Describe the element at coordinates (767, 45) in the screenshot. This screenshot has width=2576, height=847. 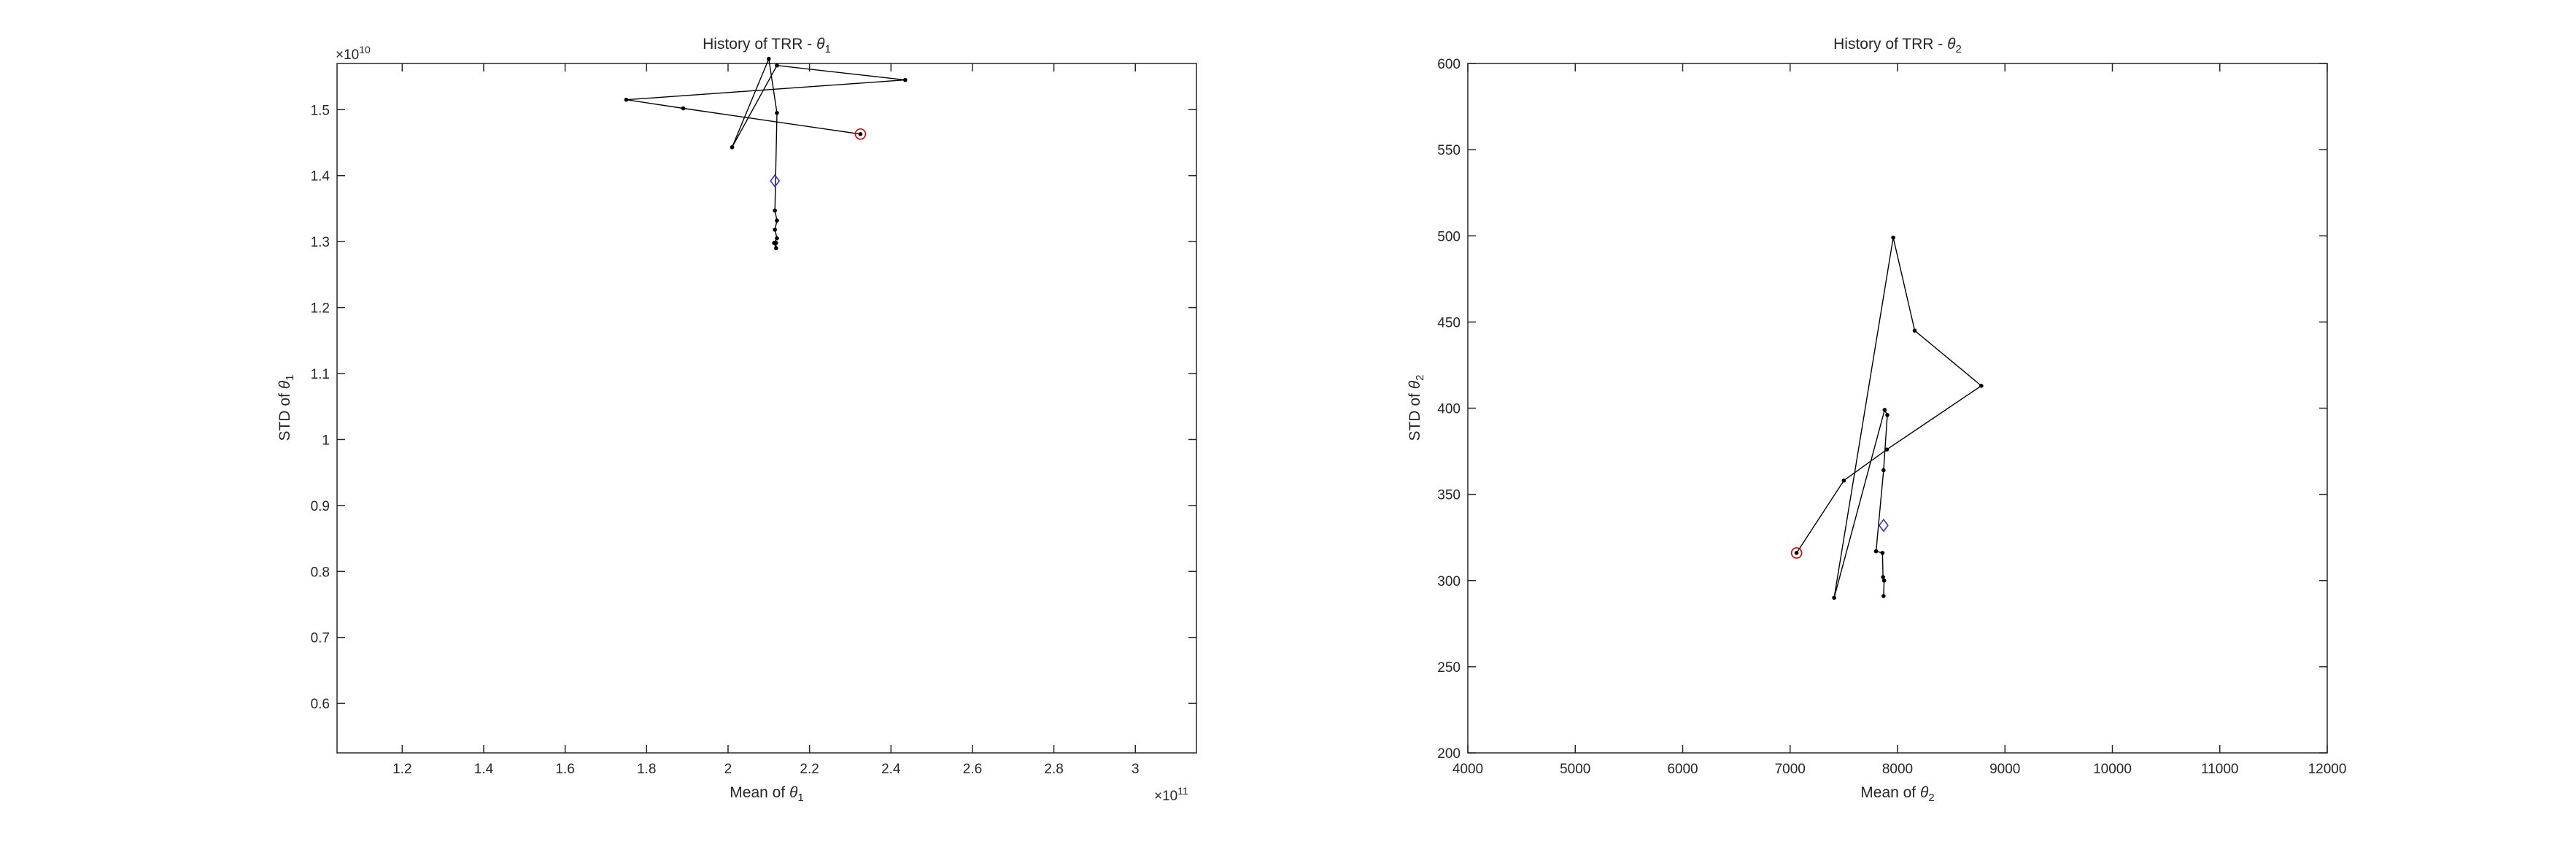
I see `chart-title: History of TRR - θ1` at that location.